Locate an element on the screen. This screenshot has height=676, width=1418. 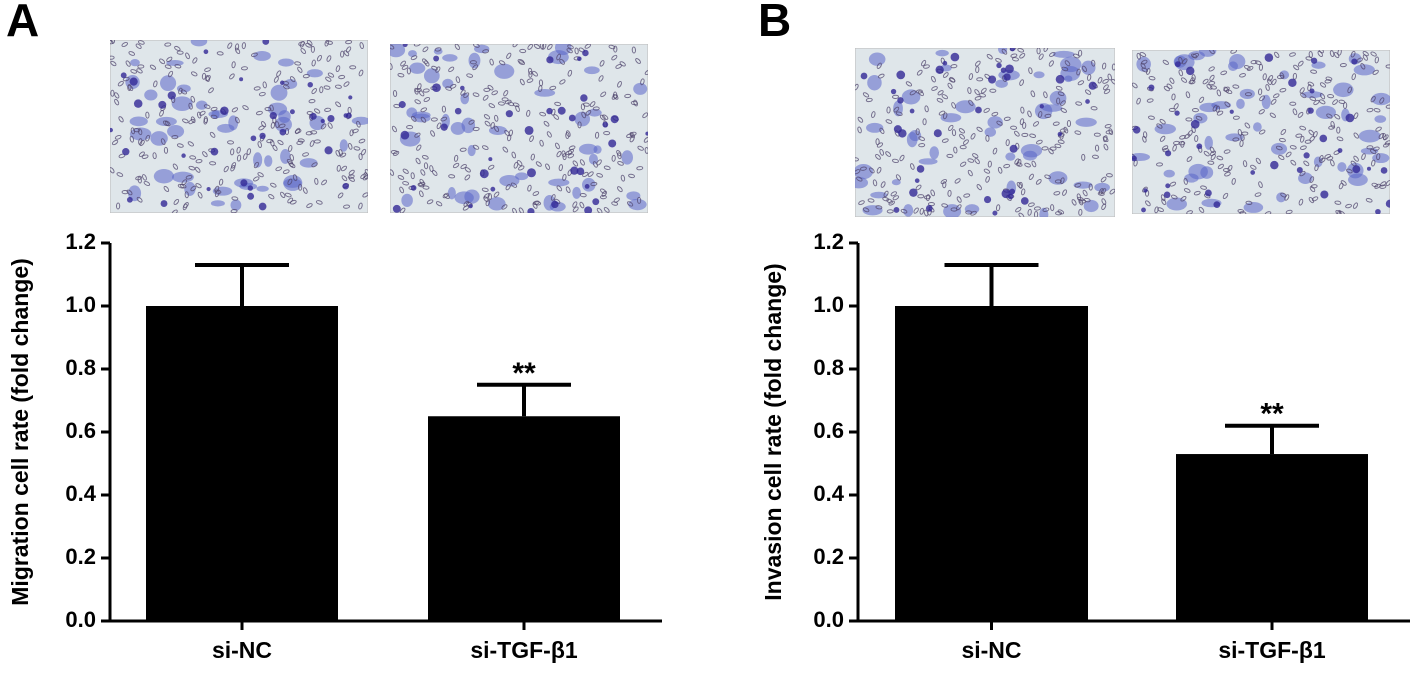
x-tick-label: si-TGF-β1 is located at coordinates (524, 650).